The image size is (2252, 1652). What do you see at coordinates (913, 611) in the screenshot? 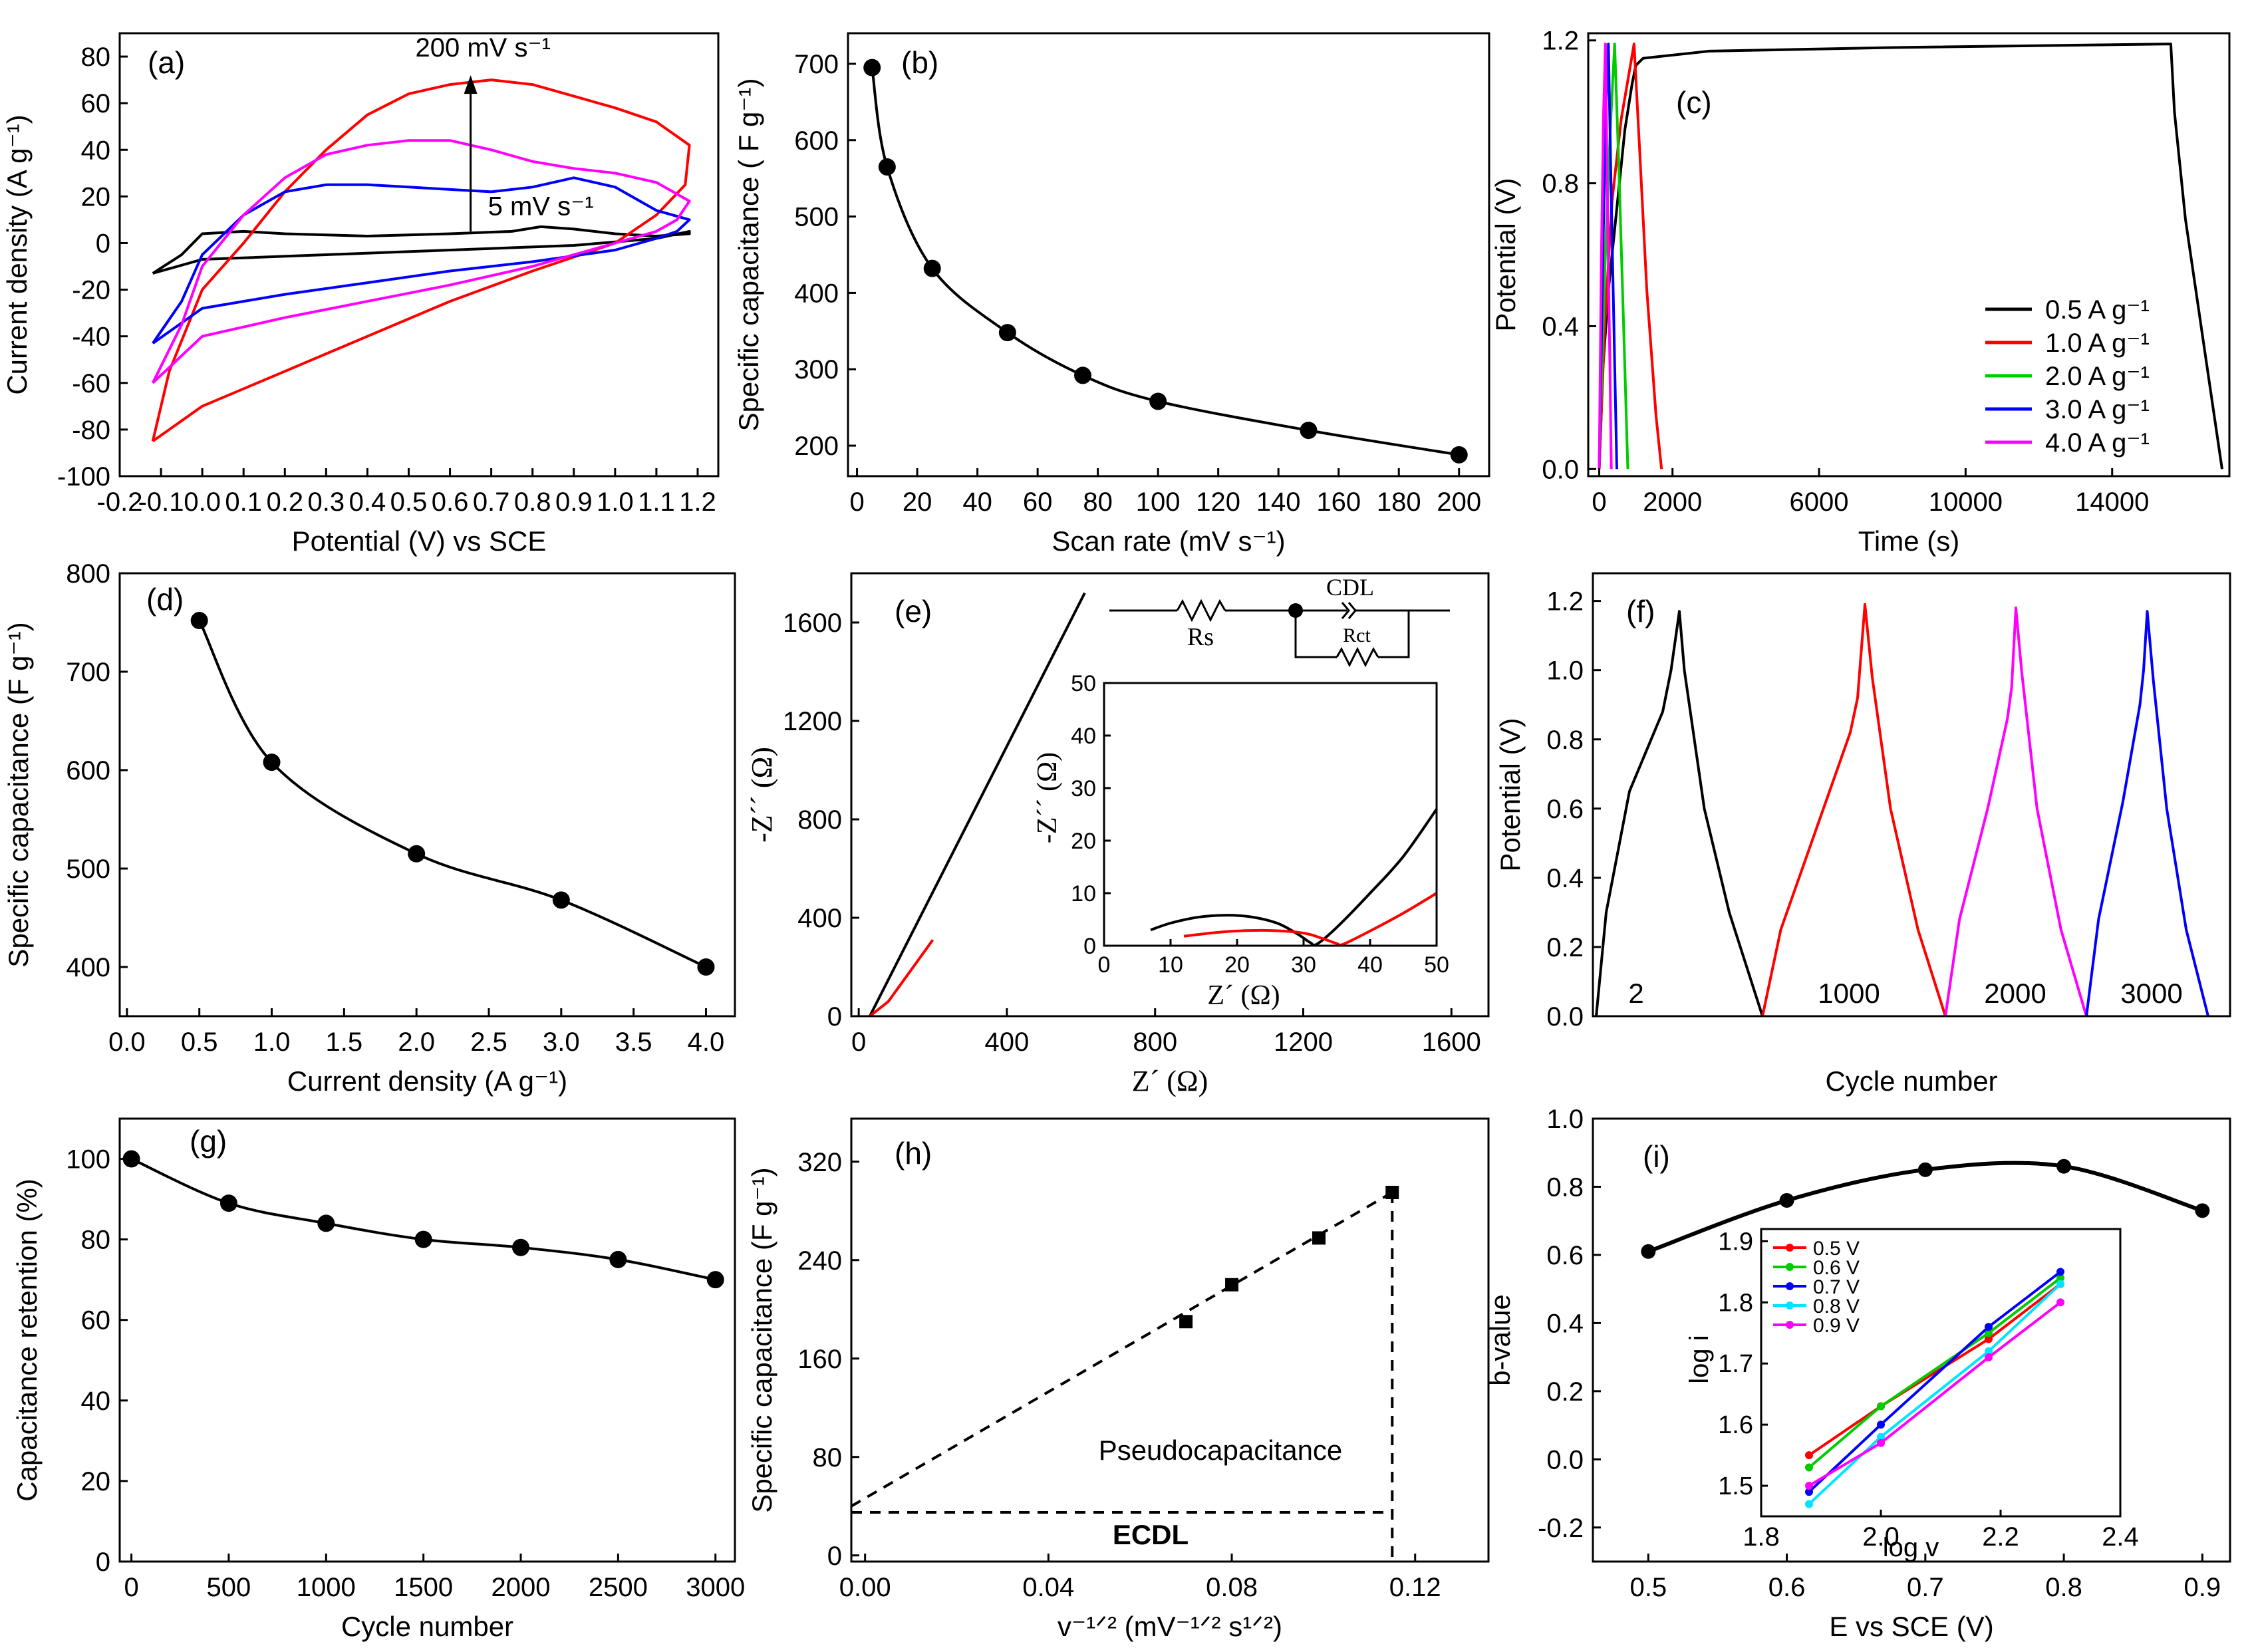
I see `panel-label: (e)` at bounding box center [913, 611].